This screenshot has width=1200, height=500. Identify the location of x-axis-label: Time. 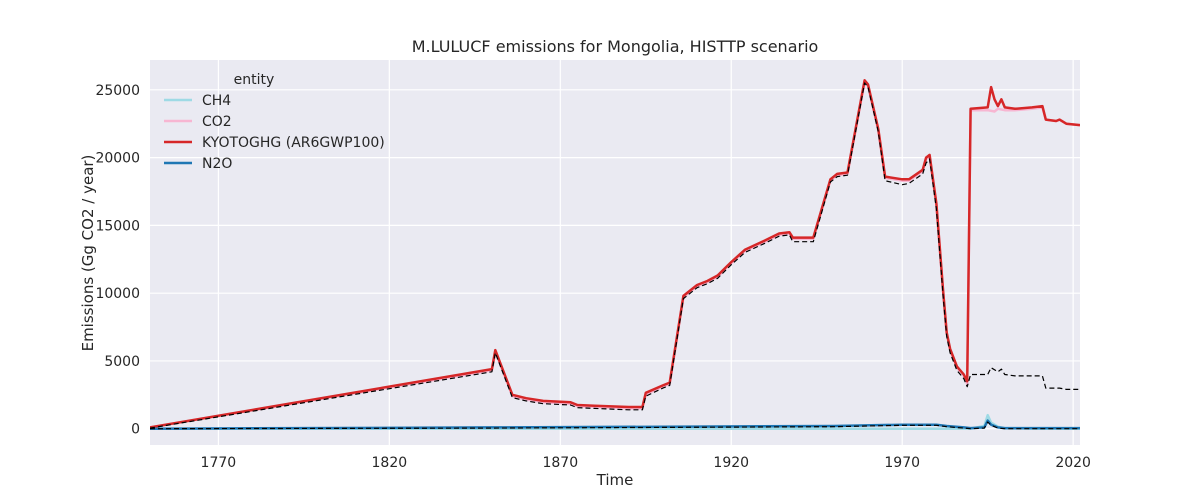
(615, 480).